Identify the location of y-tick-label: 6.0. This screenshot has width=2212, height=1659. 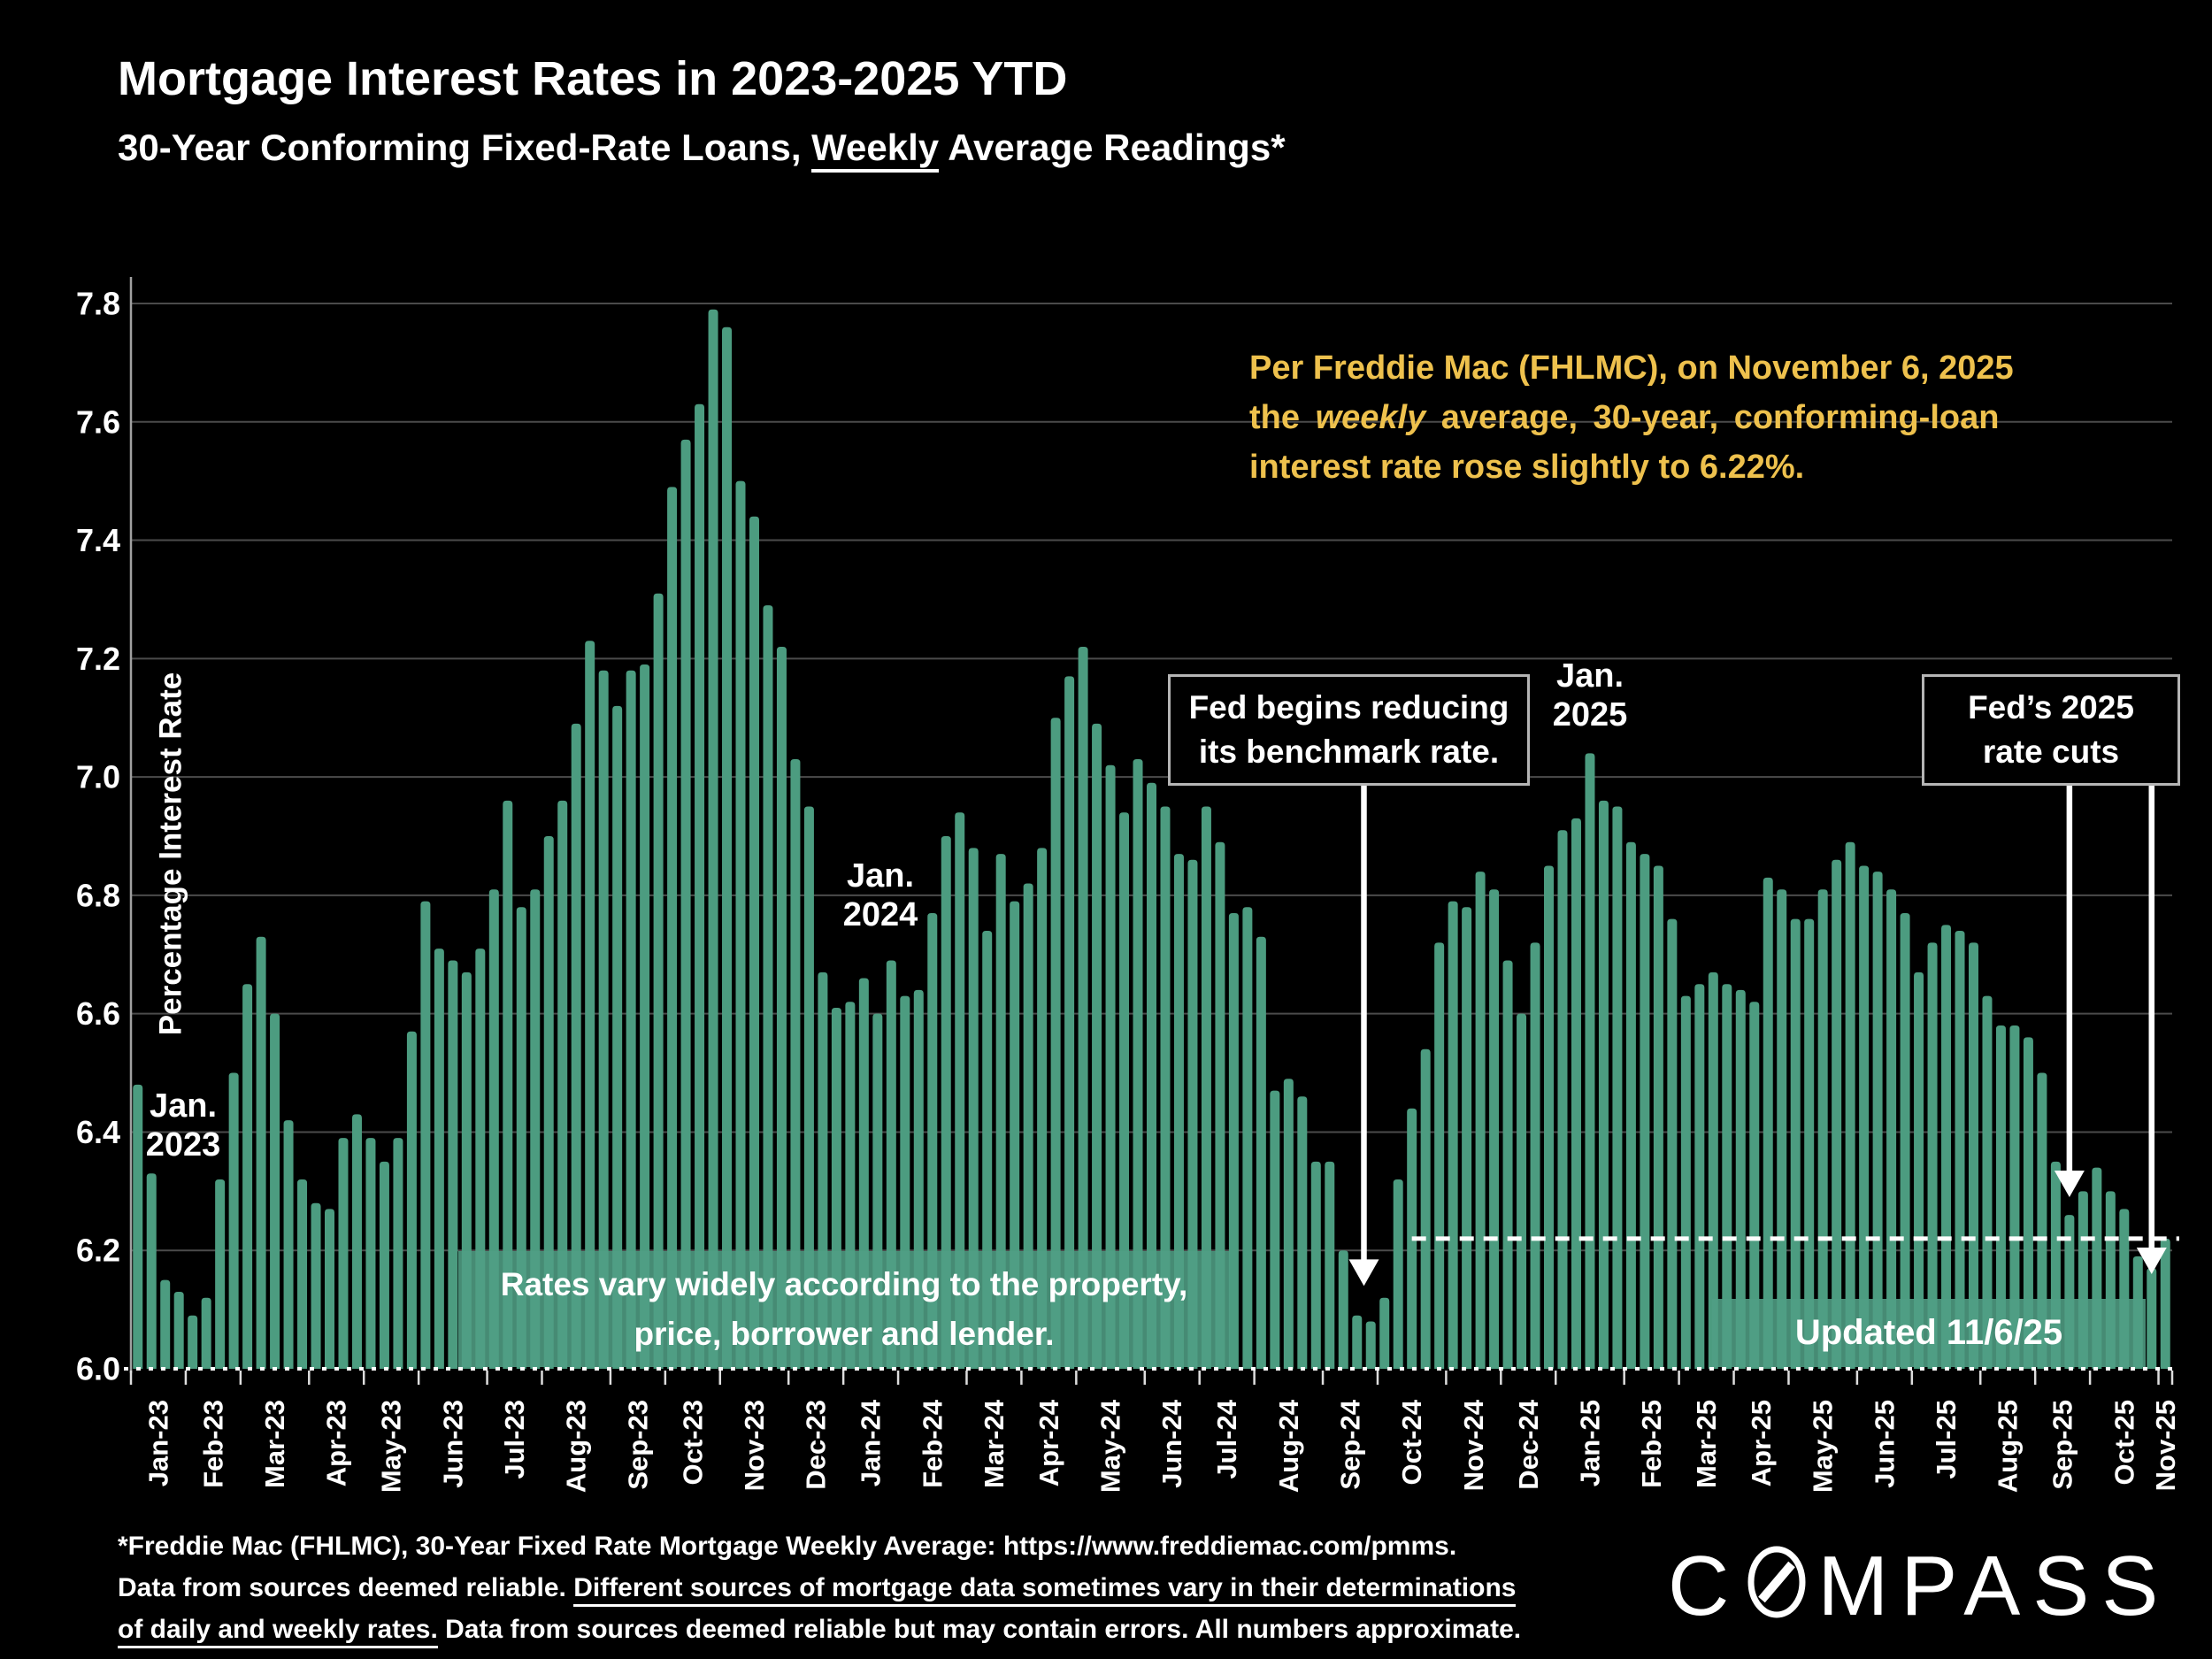
(98, 1369).